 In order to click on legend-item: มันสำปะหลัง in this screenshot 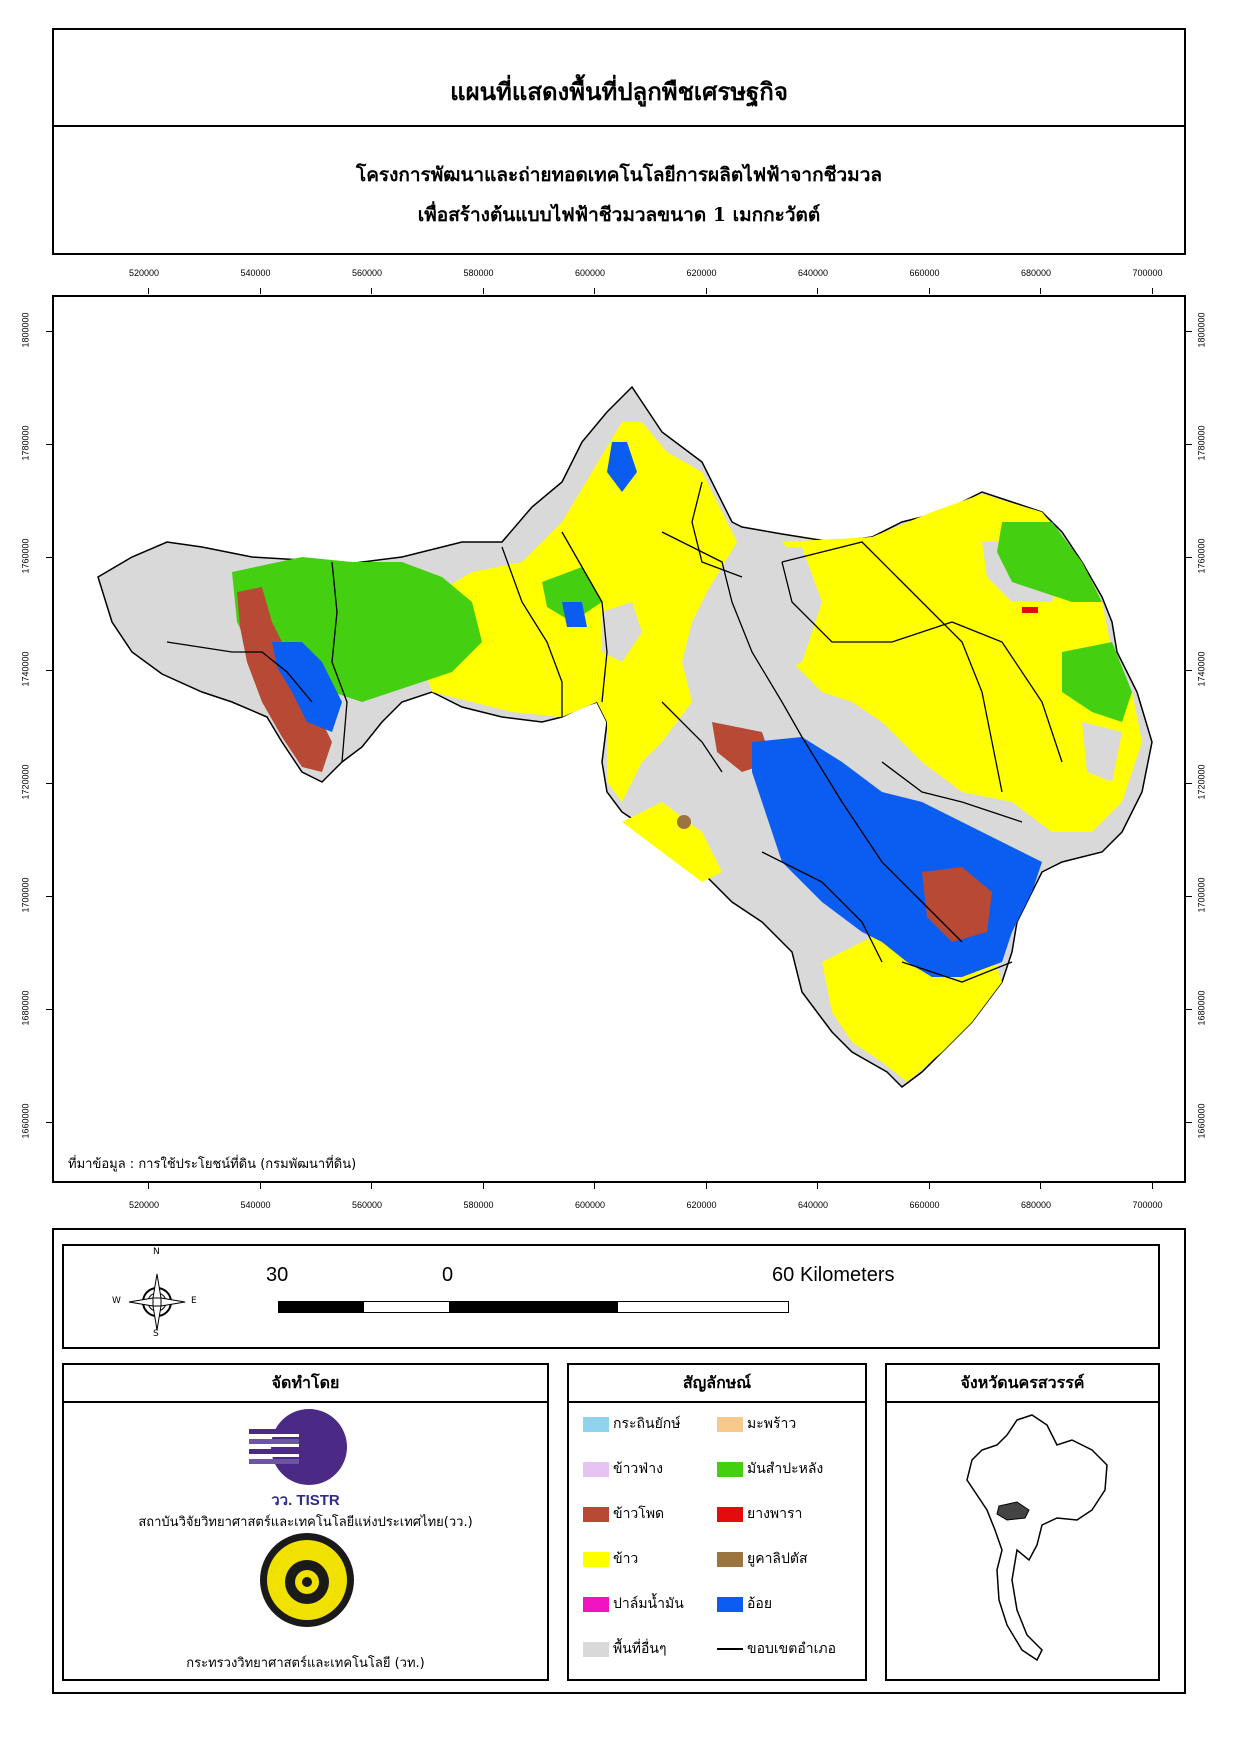, I will do `click(770, 1469)`.